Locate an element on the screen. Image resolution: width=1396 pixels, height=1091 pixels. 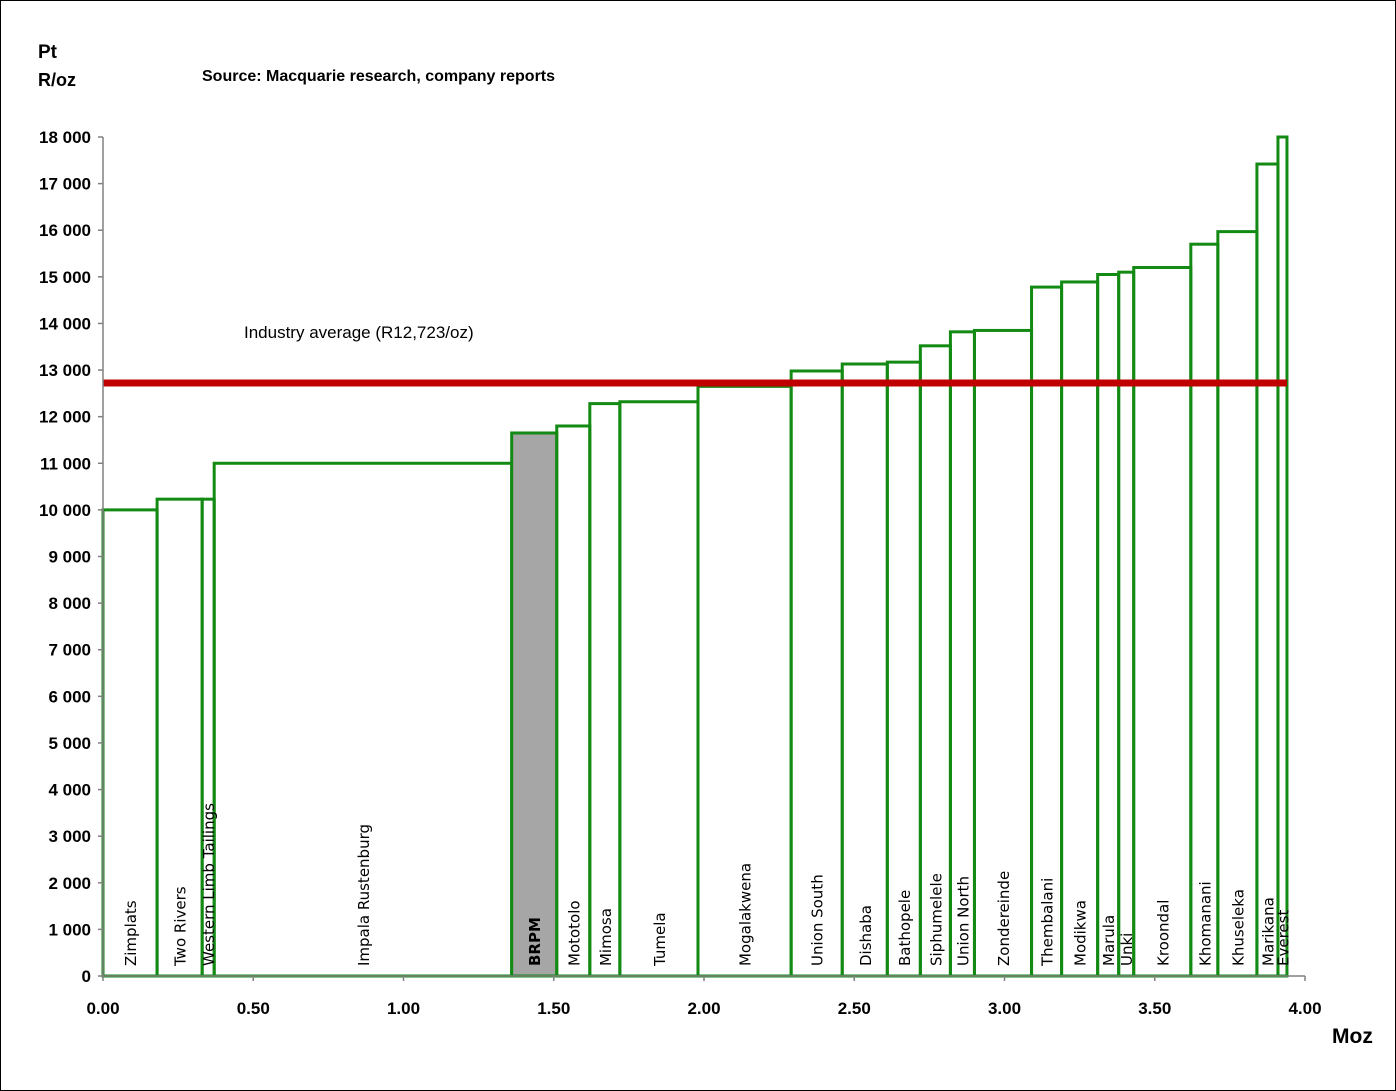
label-mogalakwena: Mogalakwena is located at coordinates (746, 914).